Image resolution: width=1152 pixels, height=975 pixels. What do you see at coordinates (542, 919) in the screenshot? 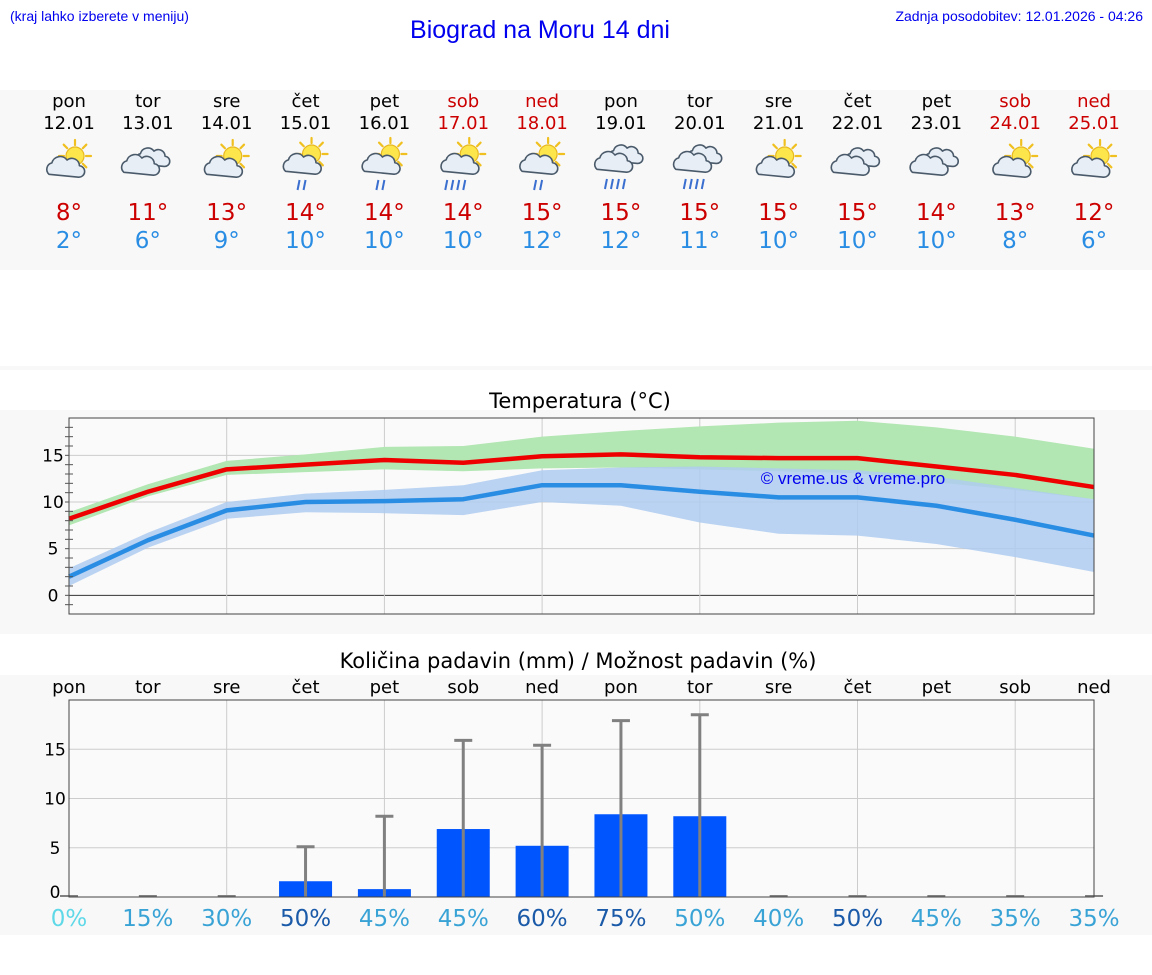
I see `precip-probability: 60%` at bounding box center [542, 919].